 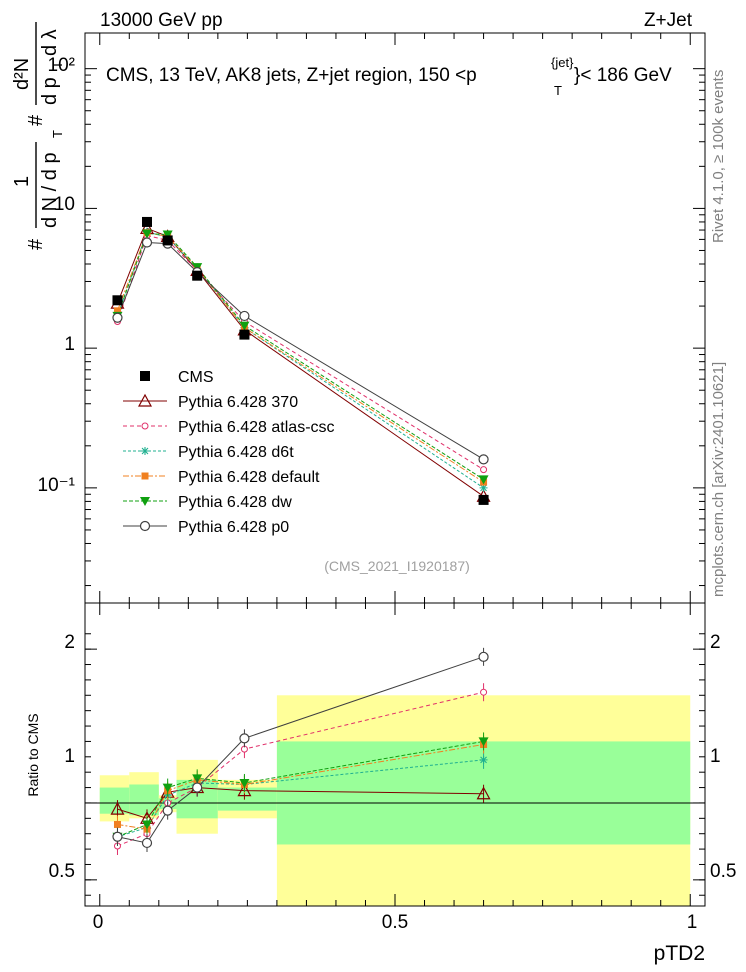 What do you see at coordinates (679, 953) in the screenshot?
I see `x-axis-label: pTD2` at bounding box center [679, 953].